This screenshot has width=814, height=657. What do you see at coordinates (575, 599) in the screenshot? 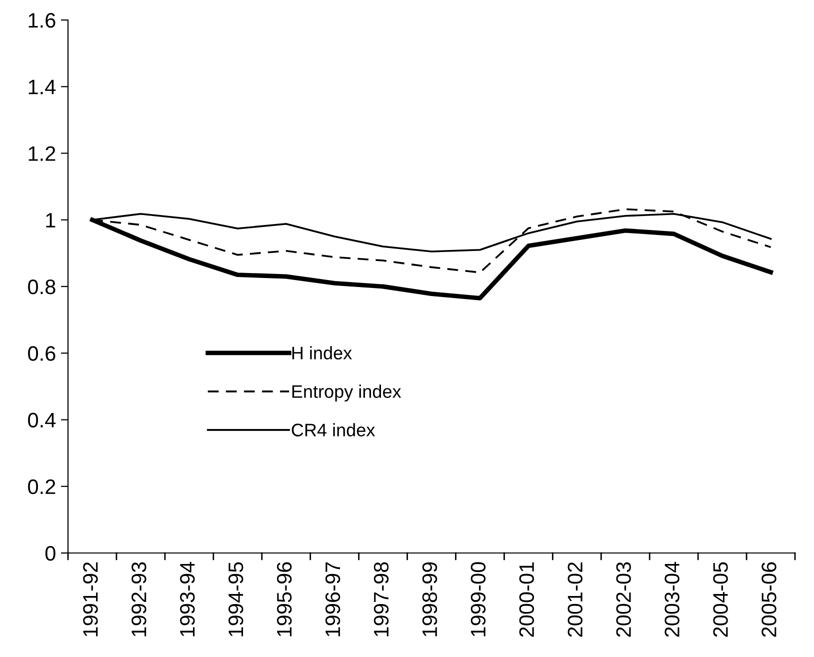
I see `x-tick-label: 2001-02` at bounding box center [575, 599].